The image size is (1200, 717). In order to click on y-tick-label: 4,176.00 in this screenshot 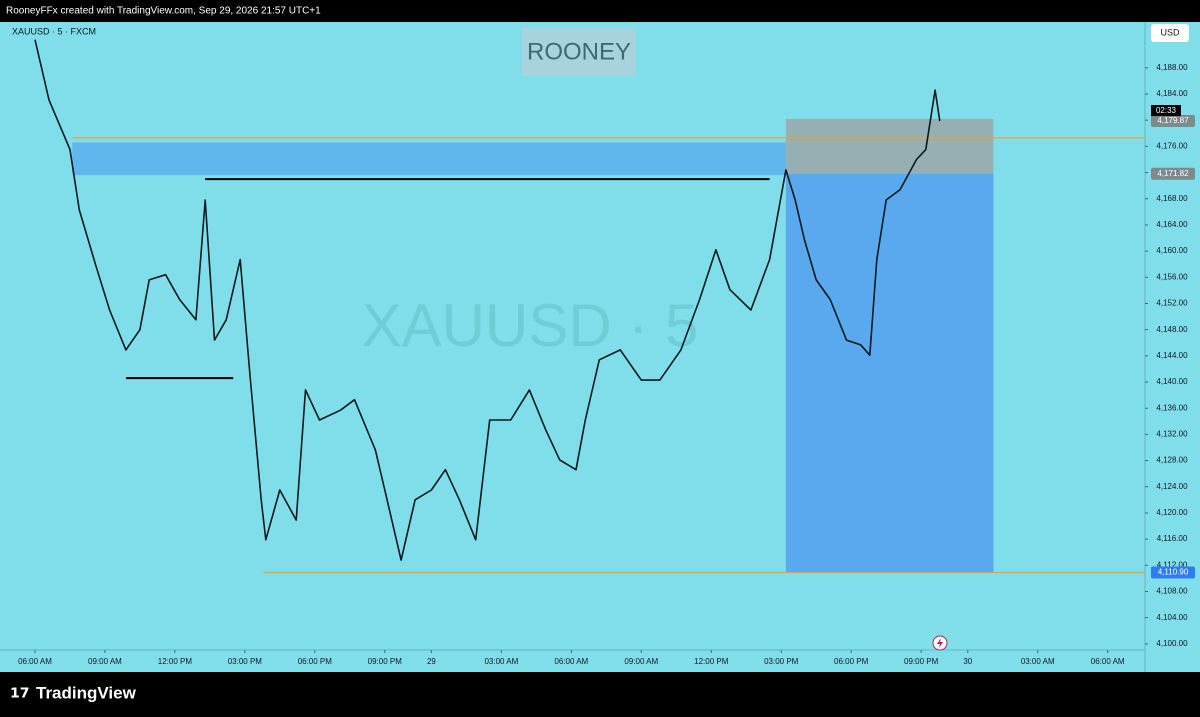, I will do `click(1172, 145)`.